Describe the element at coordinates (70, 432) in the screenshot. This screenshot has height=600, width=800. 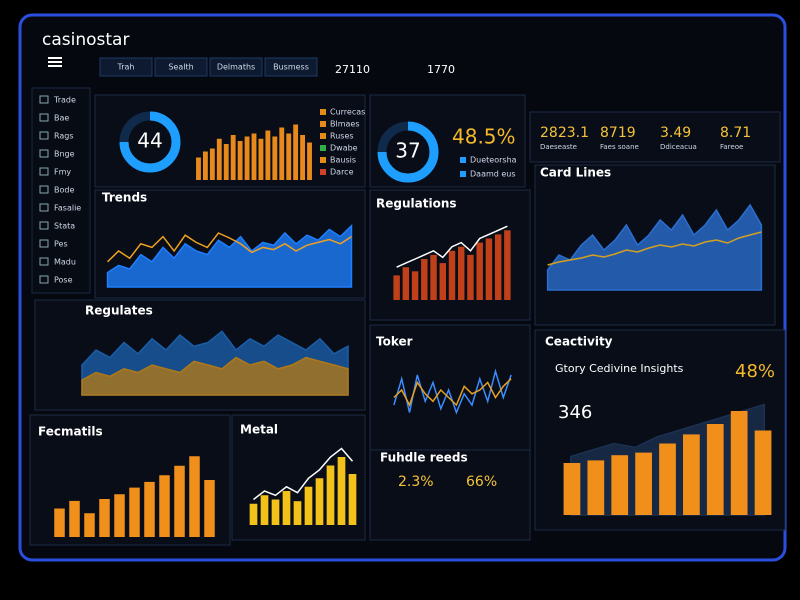
I see `panel-title: Fecmatils` at that location.